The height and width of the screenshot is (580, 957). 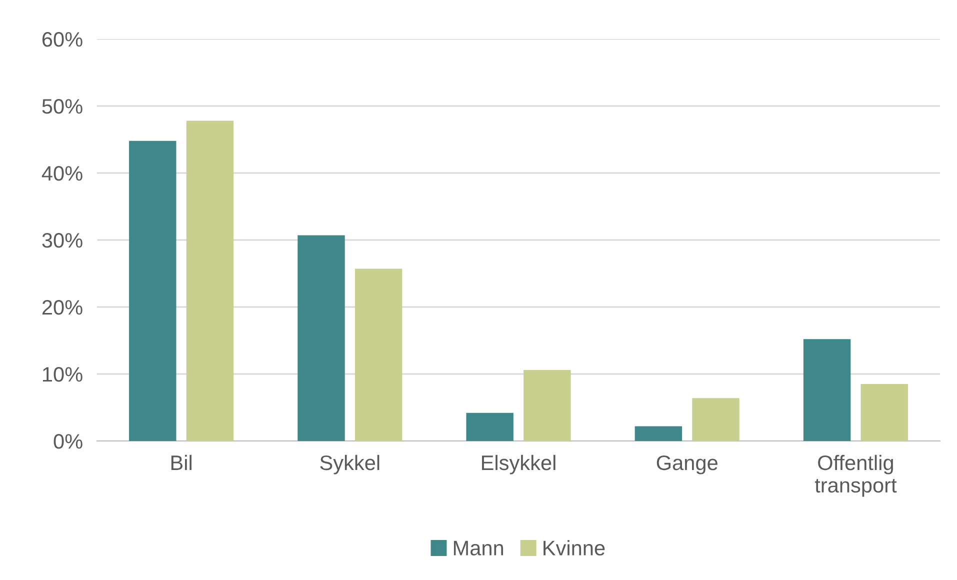 I want to click on x-tick-label: Offentlig transport, so click(x=855, y=475).